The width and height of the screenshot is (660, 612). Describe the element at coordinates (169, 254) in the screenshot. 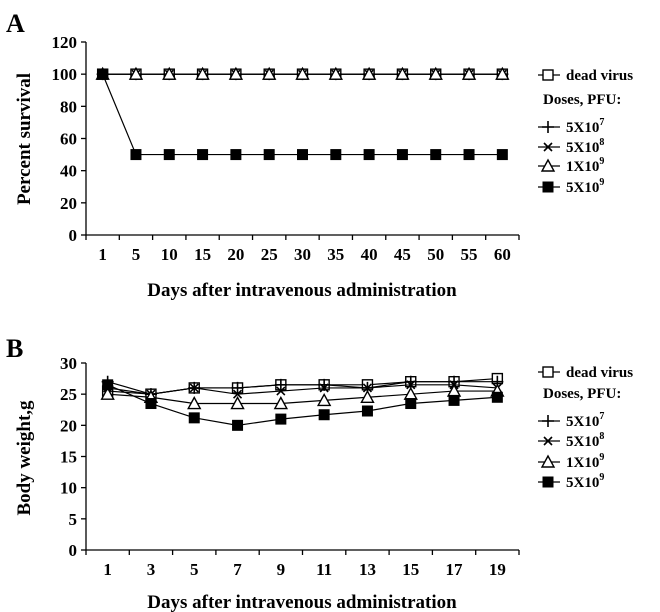

I see `panel-a-x-tick-label: 10` at that location.